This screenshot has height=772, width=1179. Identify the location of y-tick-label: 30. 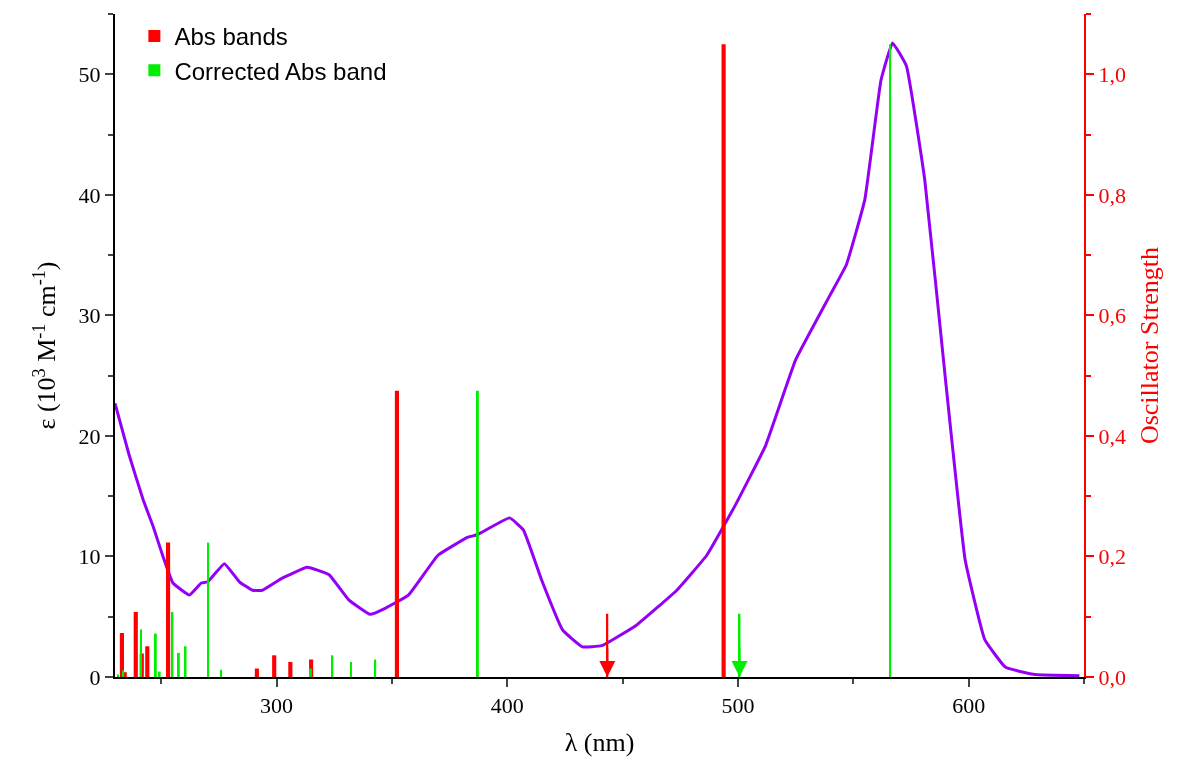
(89, 316).